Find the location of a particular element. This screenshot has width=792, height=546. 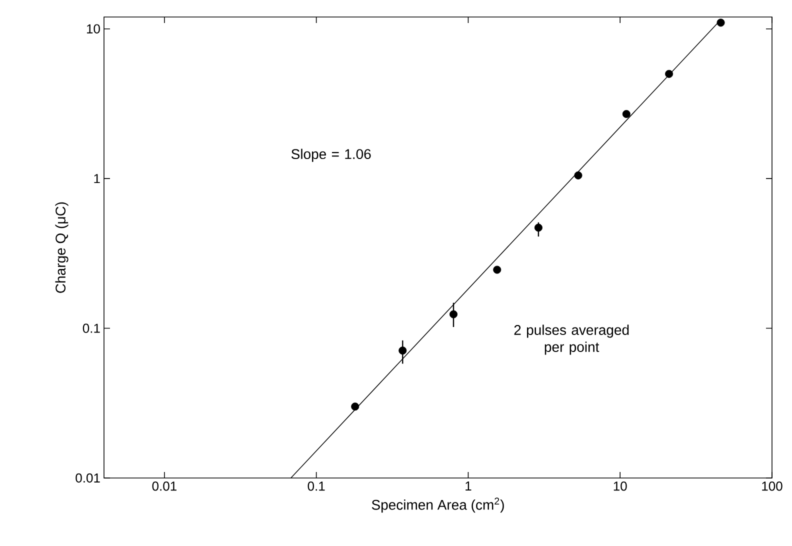

y-tick-label: 0.1 is located at coordinates (91, 328).